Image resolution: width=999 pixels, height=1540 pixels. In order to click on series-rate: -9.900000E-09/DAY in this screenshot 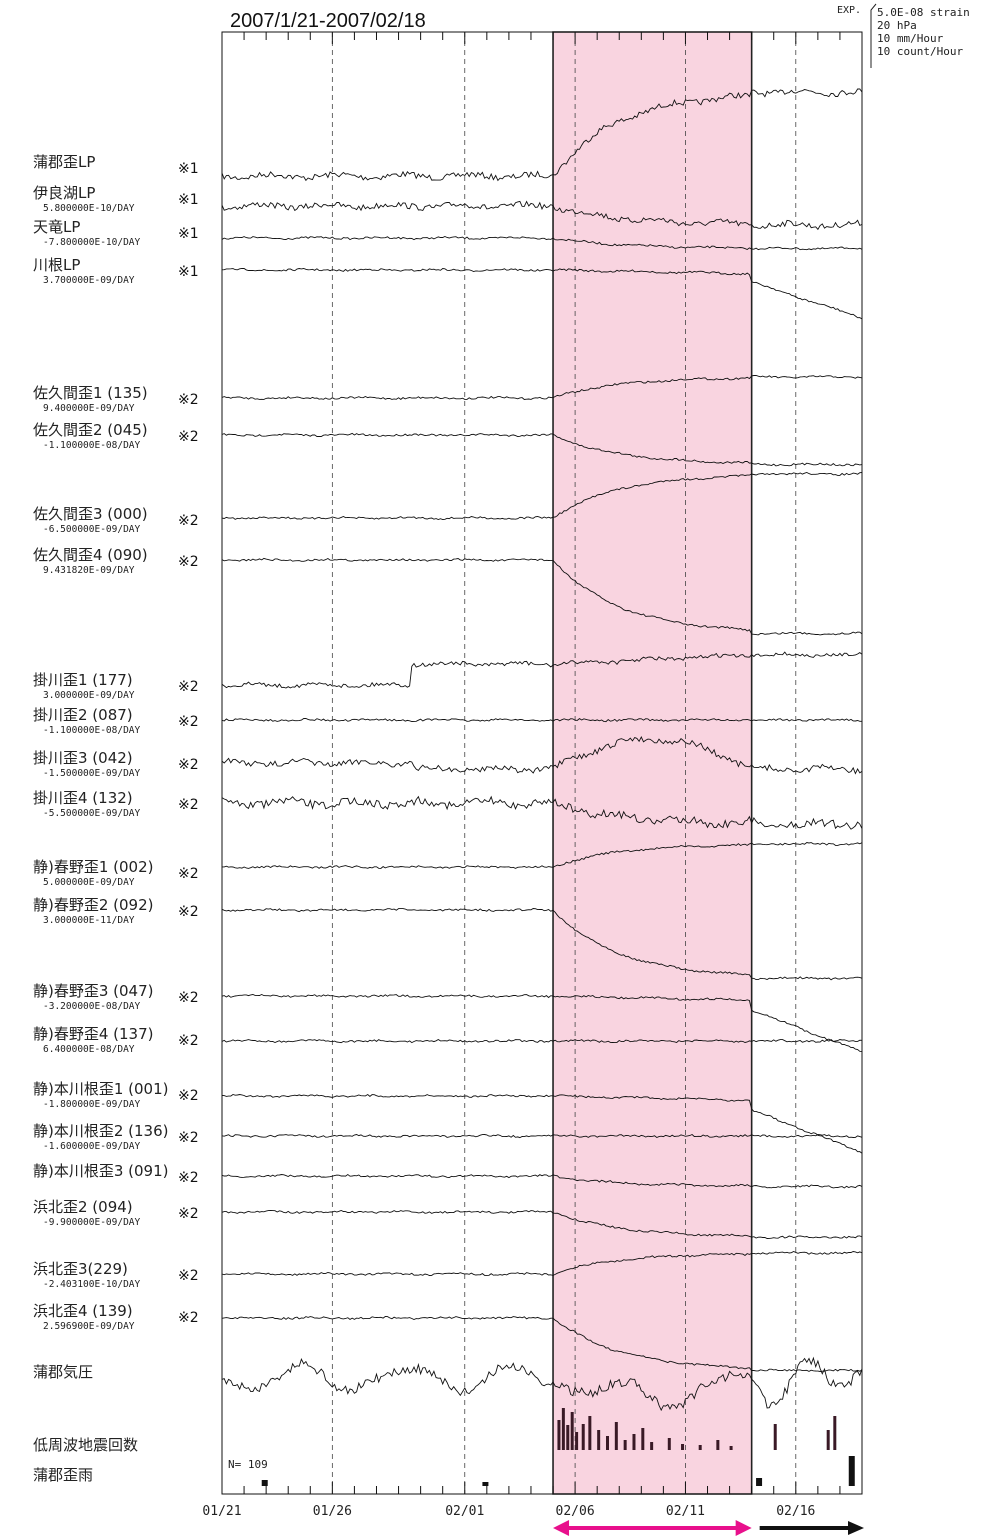, I will do `click(92, 1222)`.